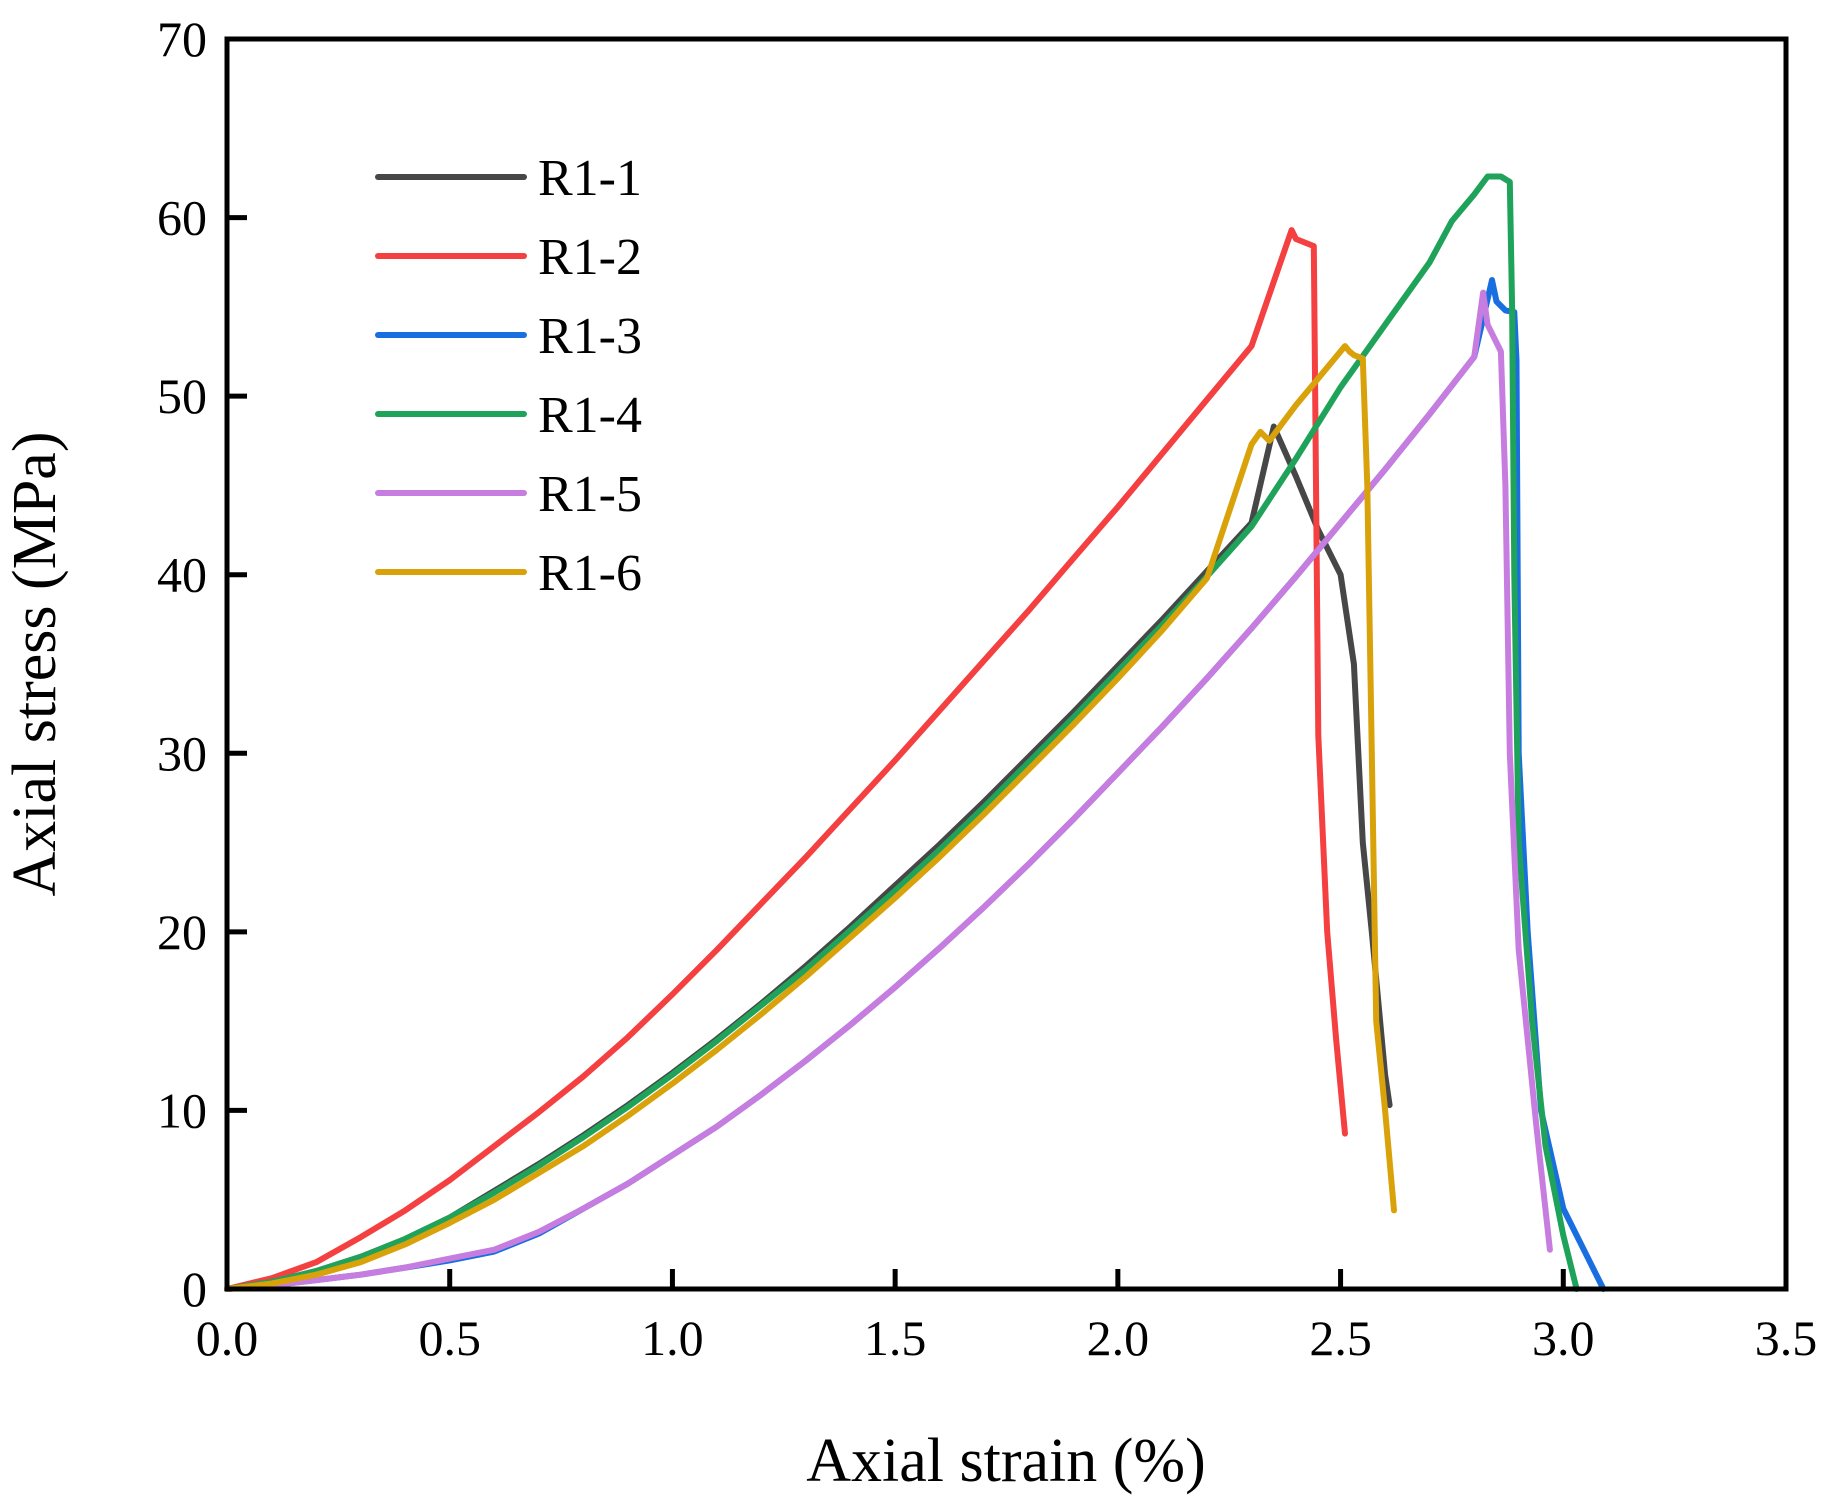 This screenshot has width=1827, height=1505. Describe the element at coordinates (182, 932) in the screenshot. I see `y-tick-label: 20` at that location.